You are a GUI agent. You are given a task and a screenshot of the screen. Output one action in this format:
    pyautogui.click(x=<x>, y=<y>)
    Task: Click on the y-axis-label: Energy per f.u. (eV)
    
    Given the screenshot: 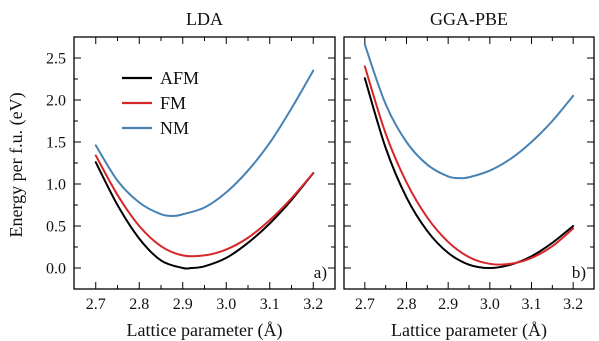 What is the action you would take?
    pyautogui.click(x=16, y=164)
    